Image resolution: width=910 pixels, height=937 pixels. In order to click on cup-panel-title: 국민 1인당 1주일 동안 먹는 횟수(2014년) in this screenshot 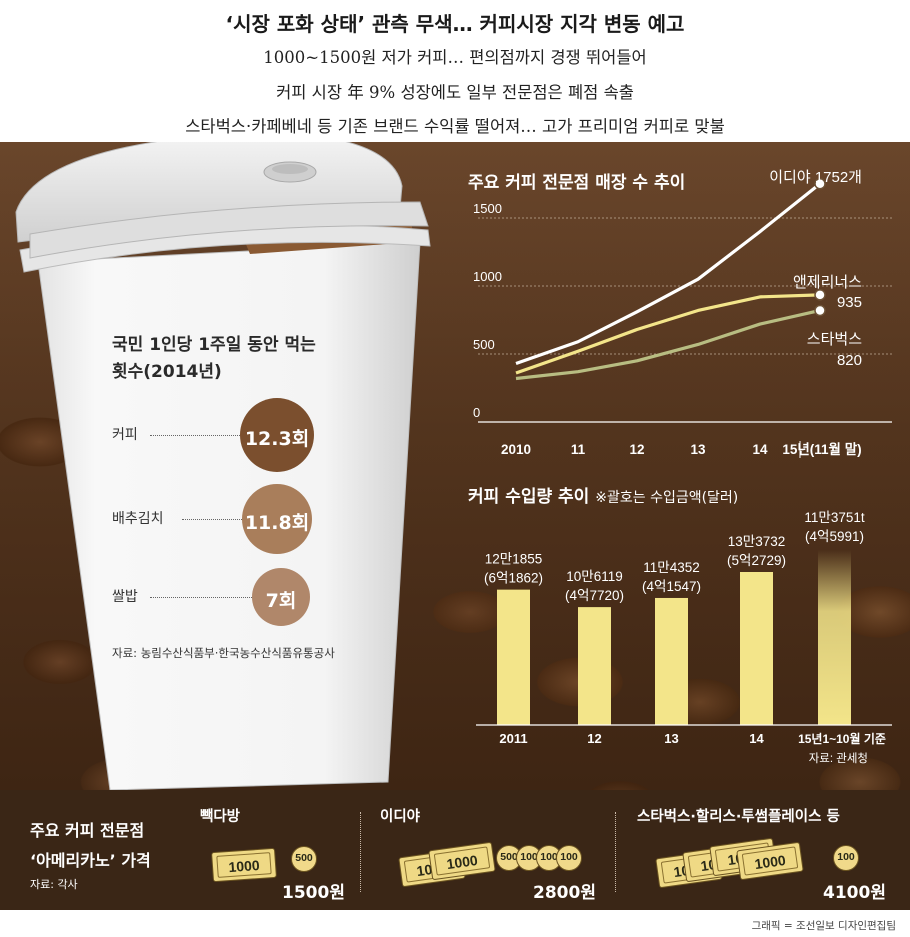, I will do `click(252, 359)`.